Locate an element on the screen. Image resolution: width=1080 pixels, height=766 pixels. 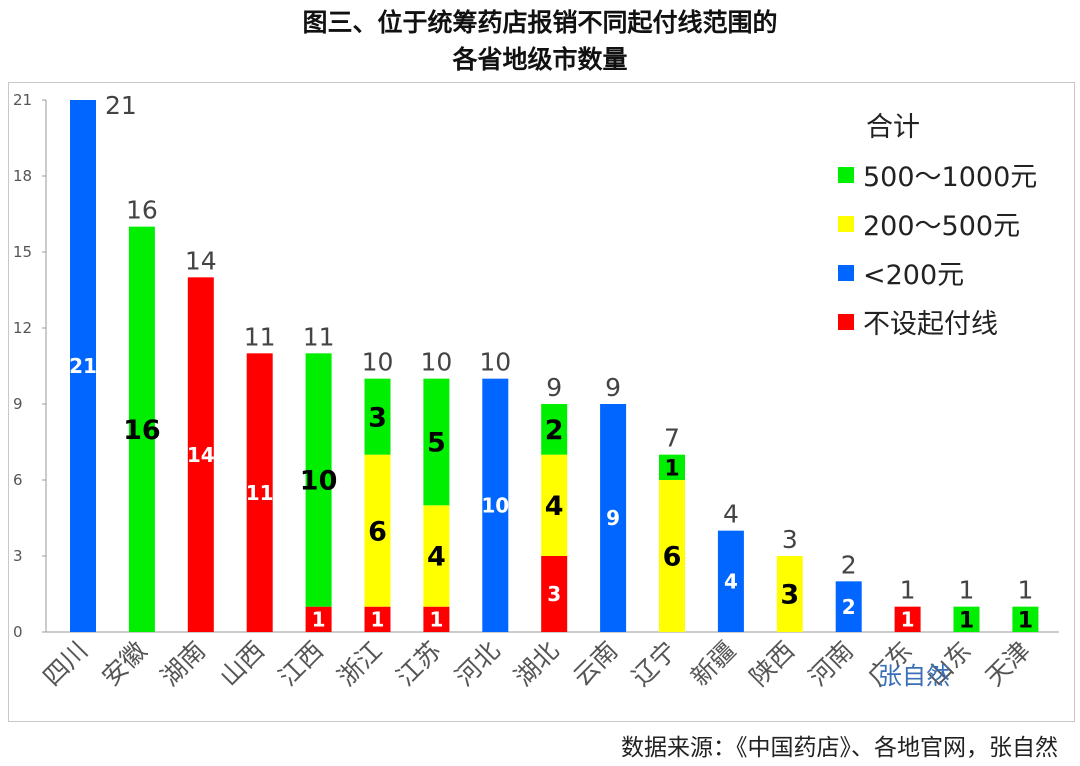
total-label-3: 11 is located at coordinates (260, 336).